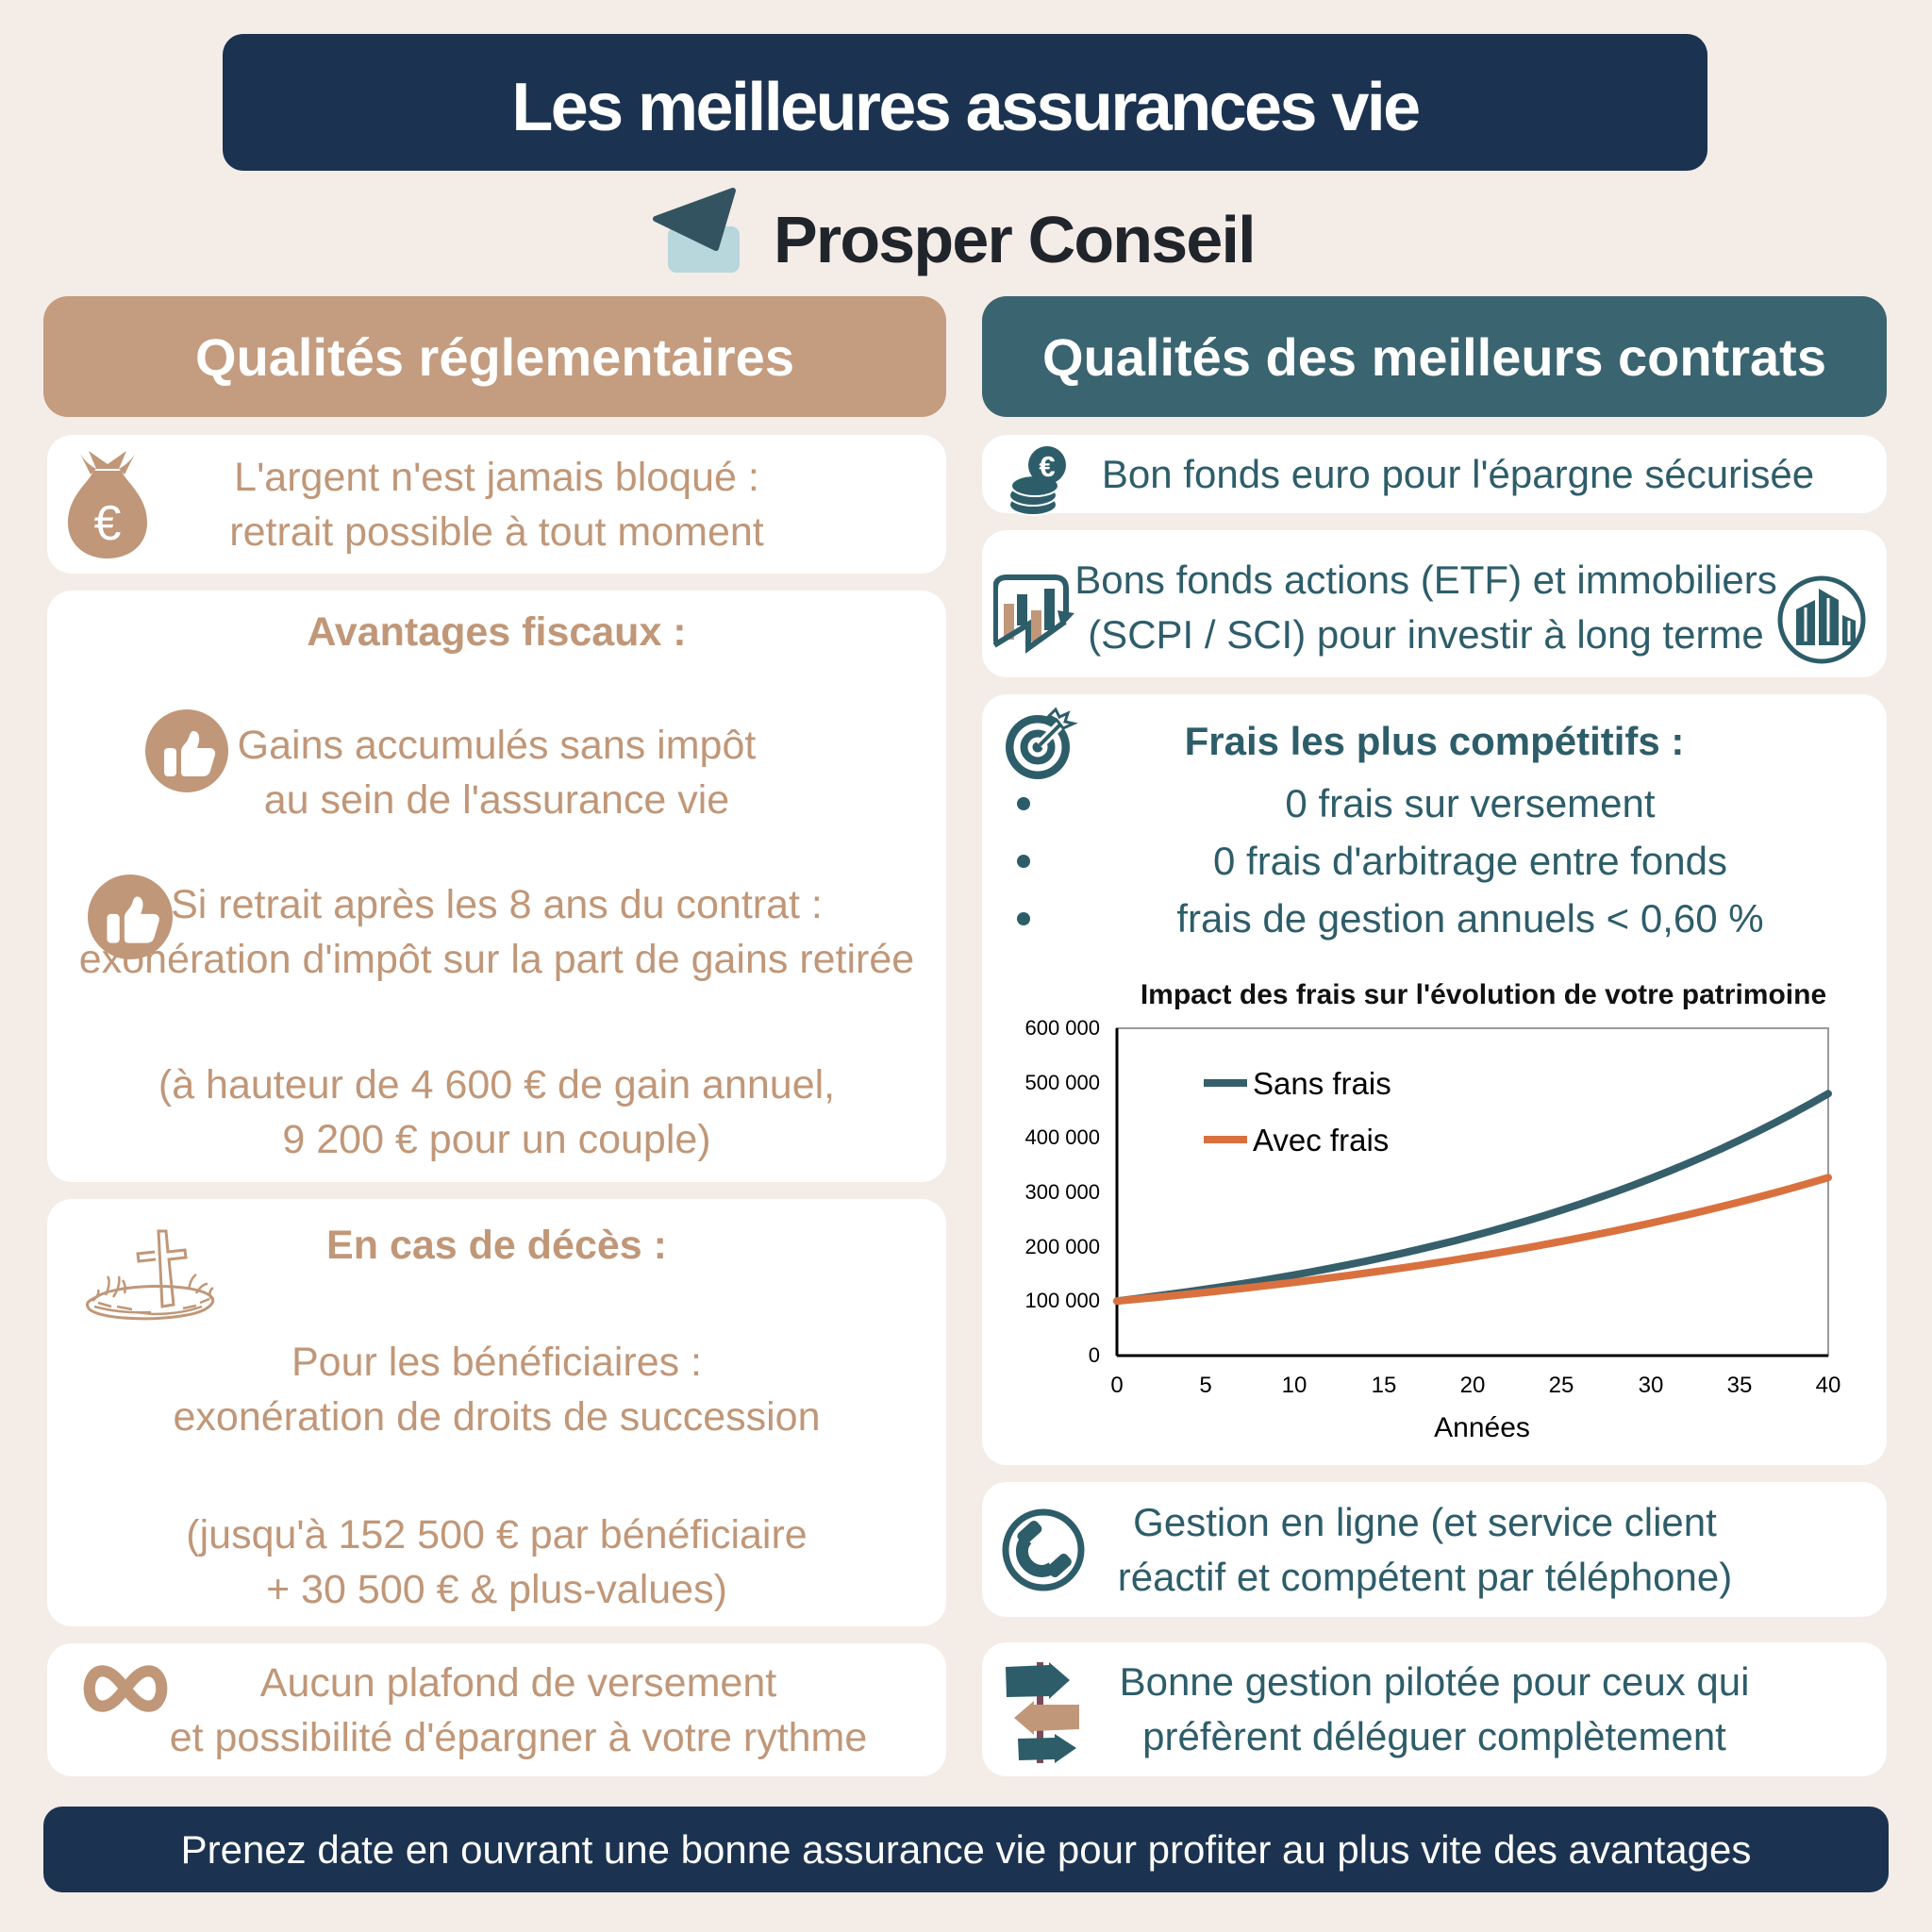  Describe the element at coordinates (1294, 1385) in the screenshot. I see `svg-text: 10` at that location.